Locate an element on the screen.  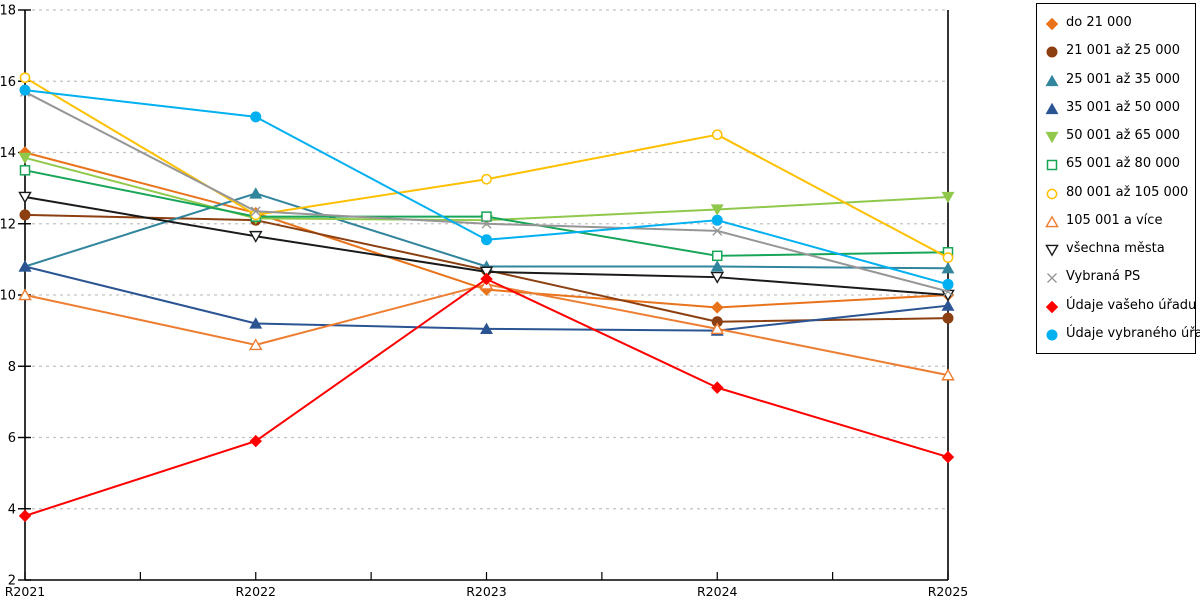
x-tick-label-r2022: R2022 is located at coordinates (256, 591).